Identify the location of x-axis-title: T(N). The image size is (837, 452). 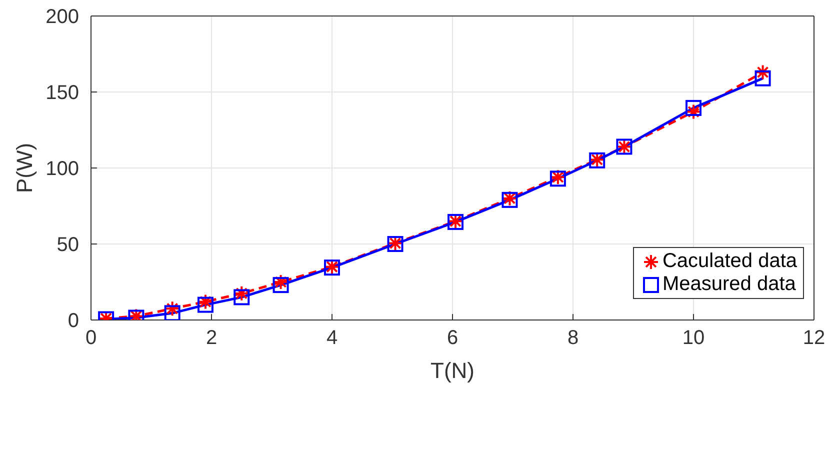
(452, 370).